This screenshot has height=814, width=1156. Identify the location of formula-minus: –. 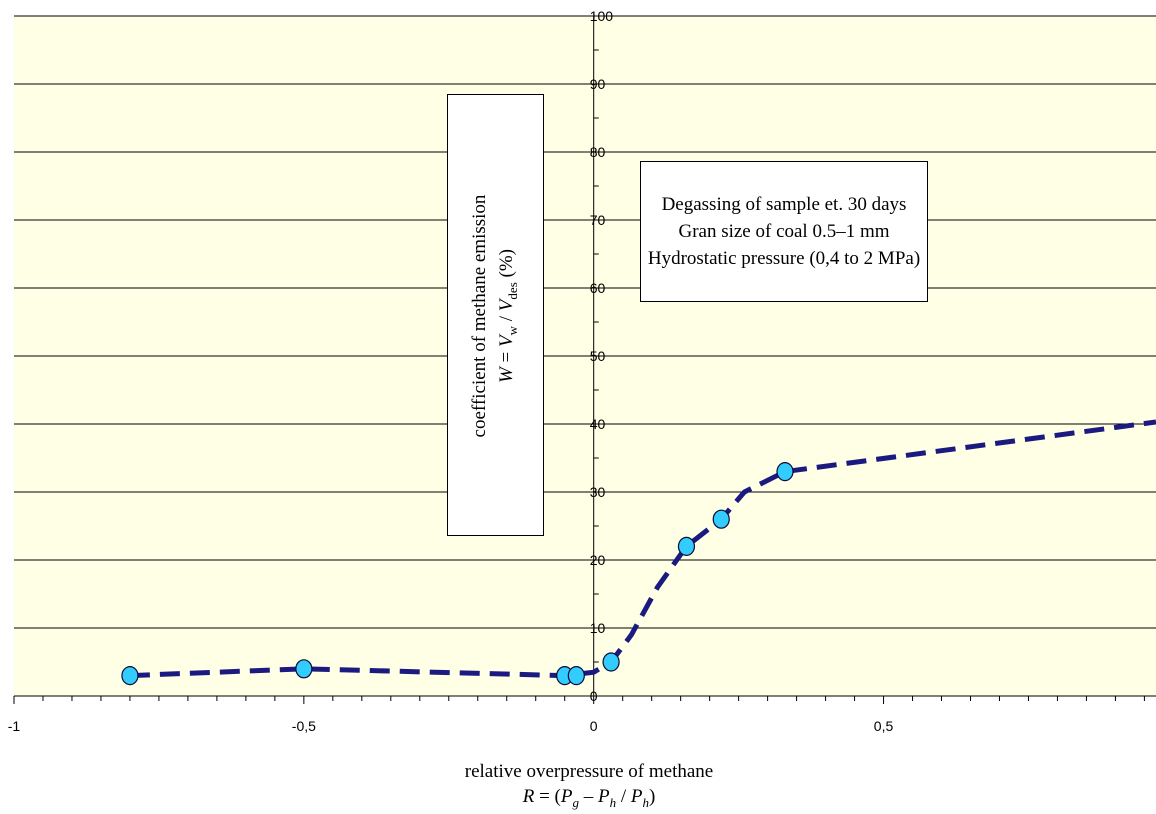
(588, 796).